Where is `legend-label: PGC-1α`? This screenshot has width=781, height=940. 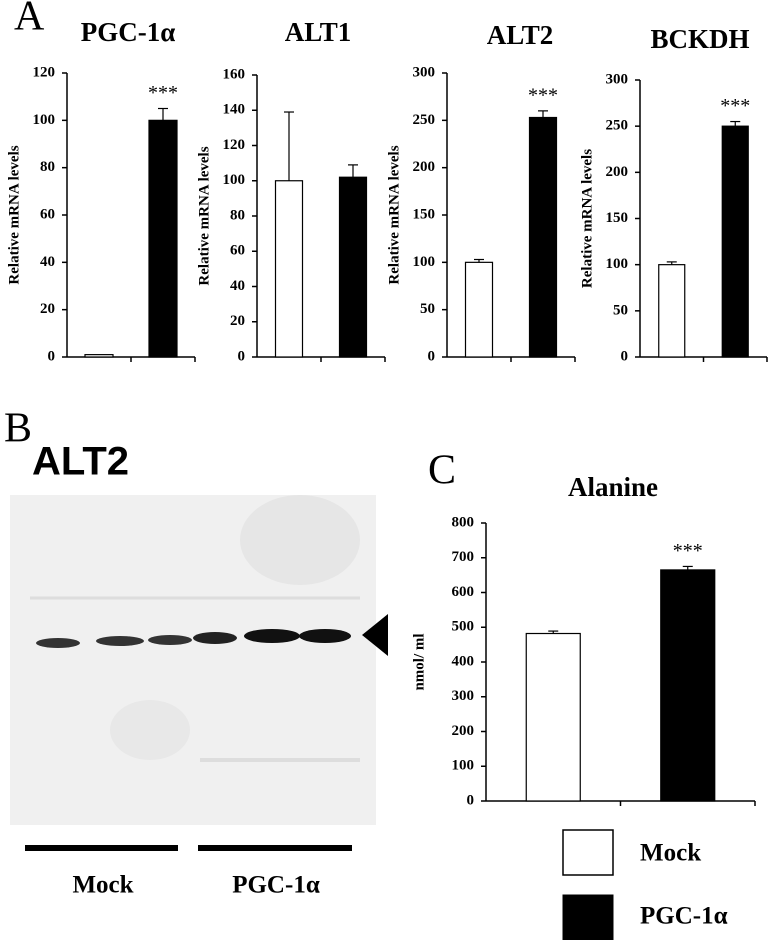
legend-label: PGC-1α is located at coordinates (684, 916).